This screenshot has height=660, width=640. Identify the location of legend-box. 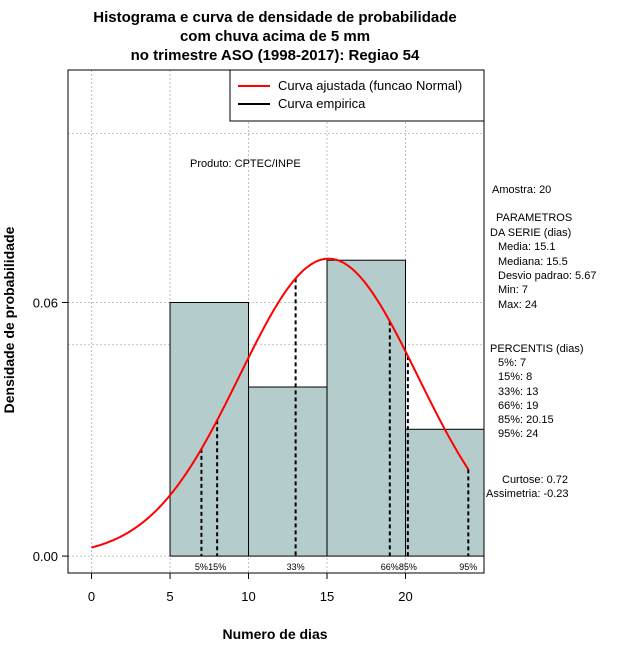
(357, 95).